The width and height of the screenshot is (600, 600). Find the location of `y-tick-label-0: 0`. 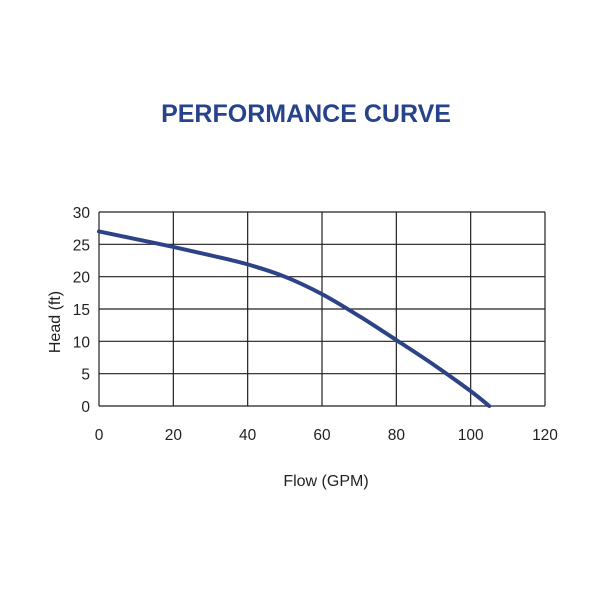

y-tick-label-0: 0 is located at coordinates (85, 407).